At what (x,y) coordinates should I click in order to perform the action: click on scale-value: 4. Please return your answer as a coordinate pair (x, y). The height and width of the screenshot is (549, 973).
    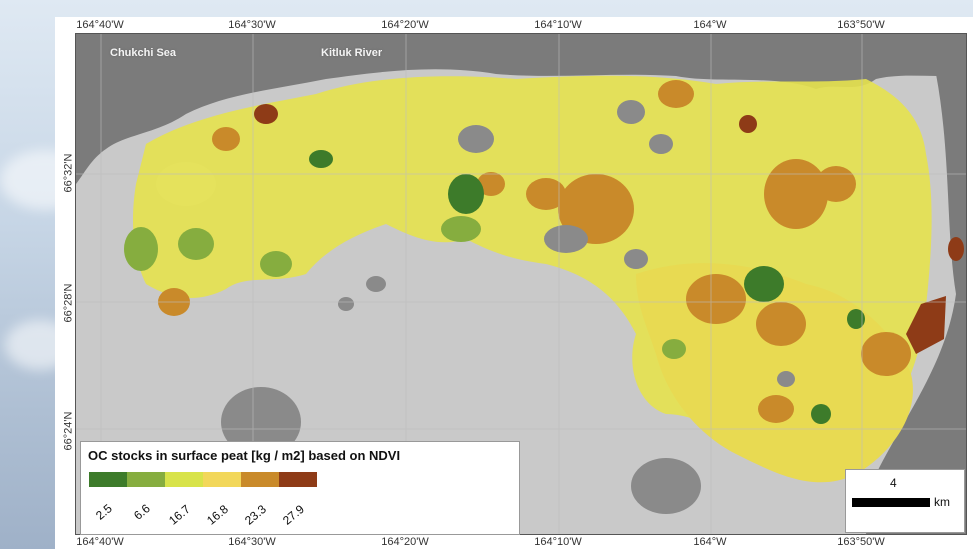
    Looking at the image, I should click on (893, 483).